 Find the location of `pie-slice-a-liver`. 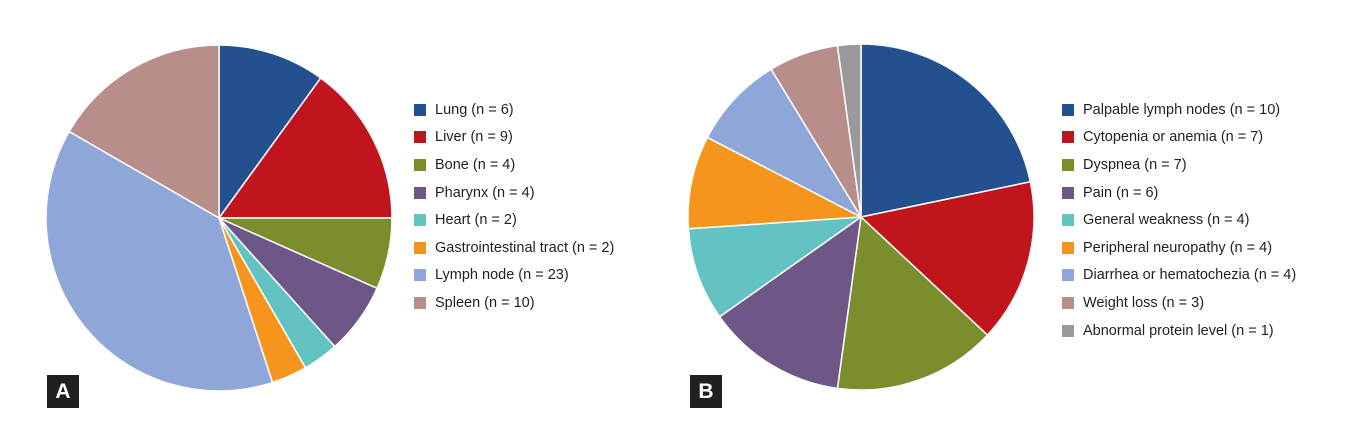

pie-slice-a-liver is located at coordinates (305, 148).